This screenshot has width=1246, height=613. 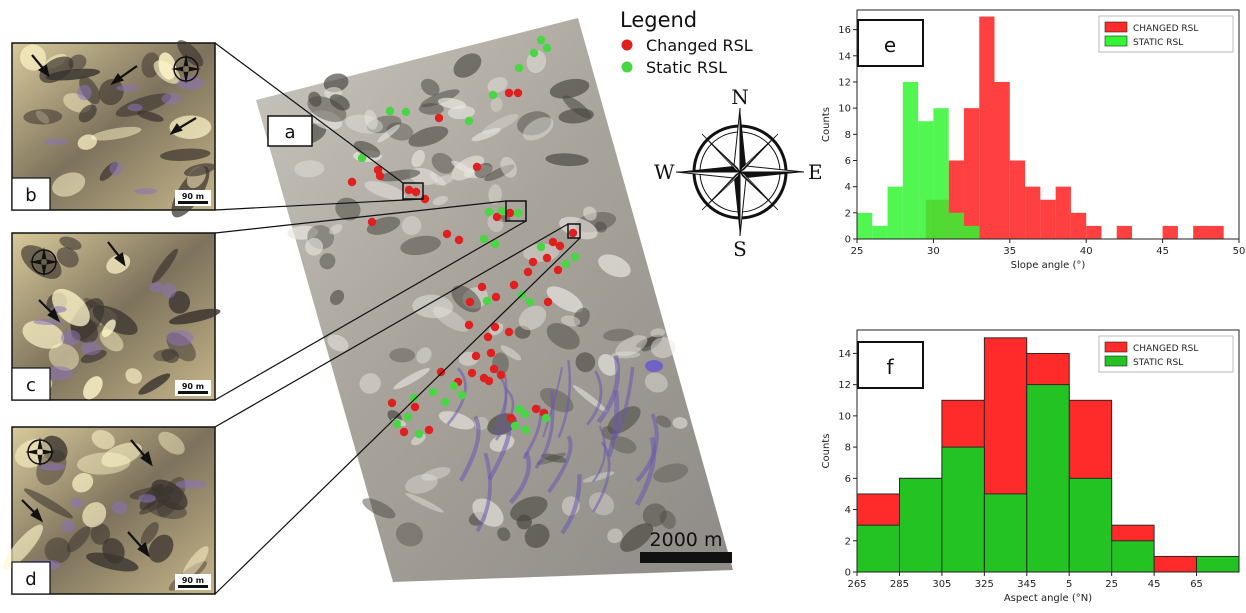 What do you see at coordinates (31, 385) in the screenshot?
I see `panel-c-label: c` at bounding box center [31, 385].